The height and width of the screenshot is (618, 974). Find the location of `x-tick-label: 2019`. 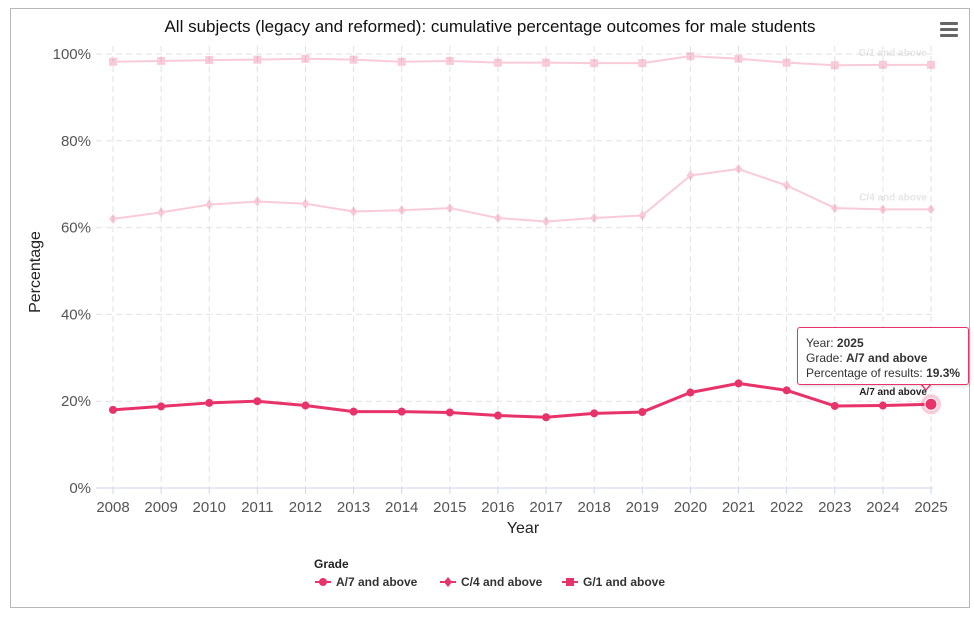

x-tick-label: 2019 is located at coordinates (642, 507).